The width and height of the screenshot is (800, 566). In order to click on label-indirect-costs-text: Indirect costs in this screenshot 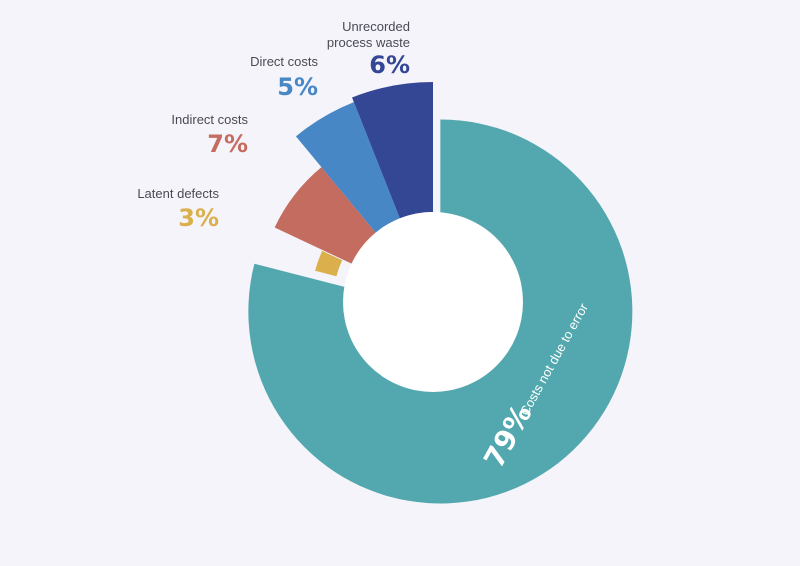, I will do `click(209, 119)`.